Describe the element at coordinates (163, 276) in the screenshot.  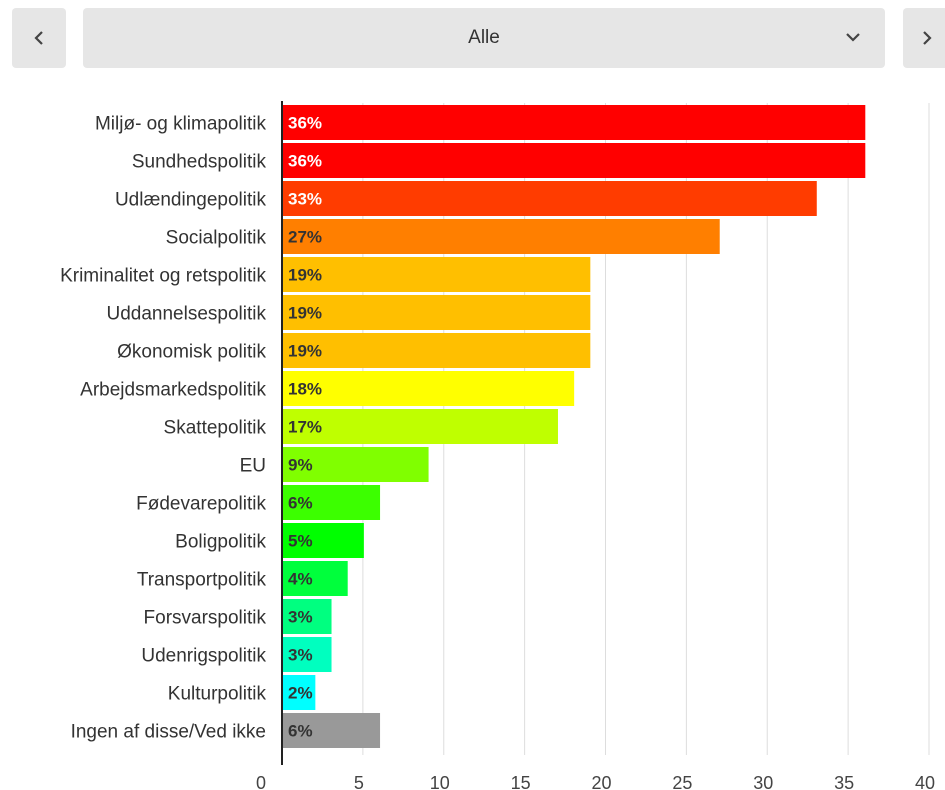
I see `category-label: Kriminalitet og retspolitik` at that location.